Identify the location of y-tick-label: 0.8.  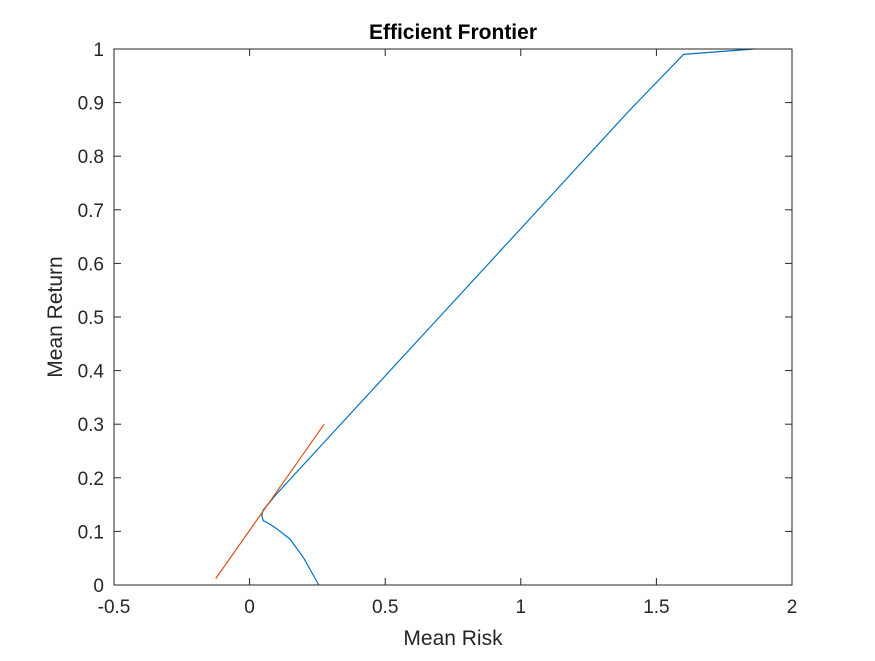
(91, 157).